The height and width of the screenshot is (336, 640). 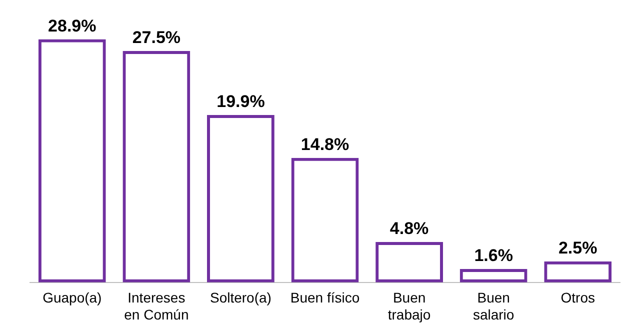 I want to click on x-tick-label: Buen salario, so click(x=493, y=306).